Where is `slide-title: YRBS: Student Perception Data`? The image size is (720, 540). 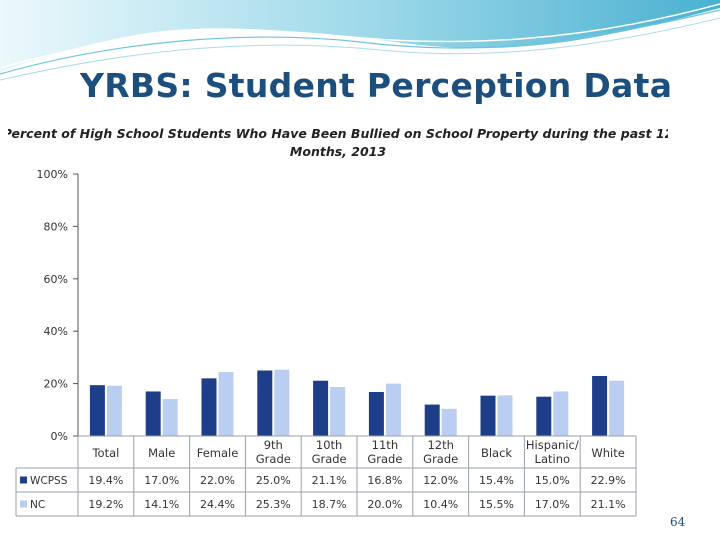 slide-title: YRBS: Student Perception Data is located at coordinates (376, 85).